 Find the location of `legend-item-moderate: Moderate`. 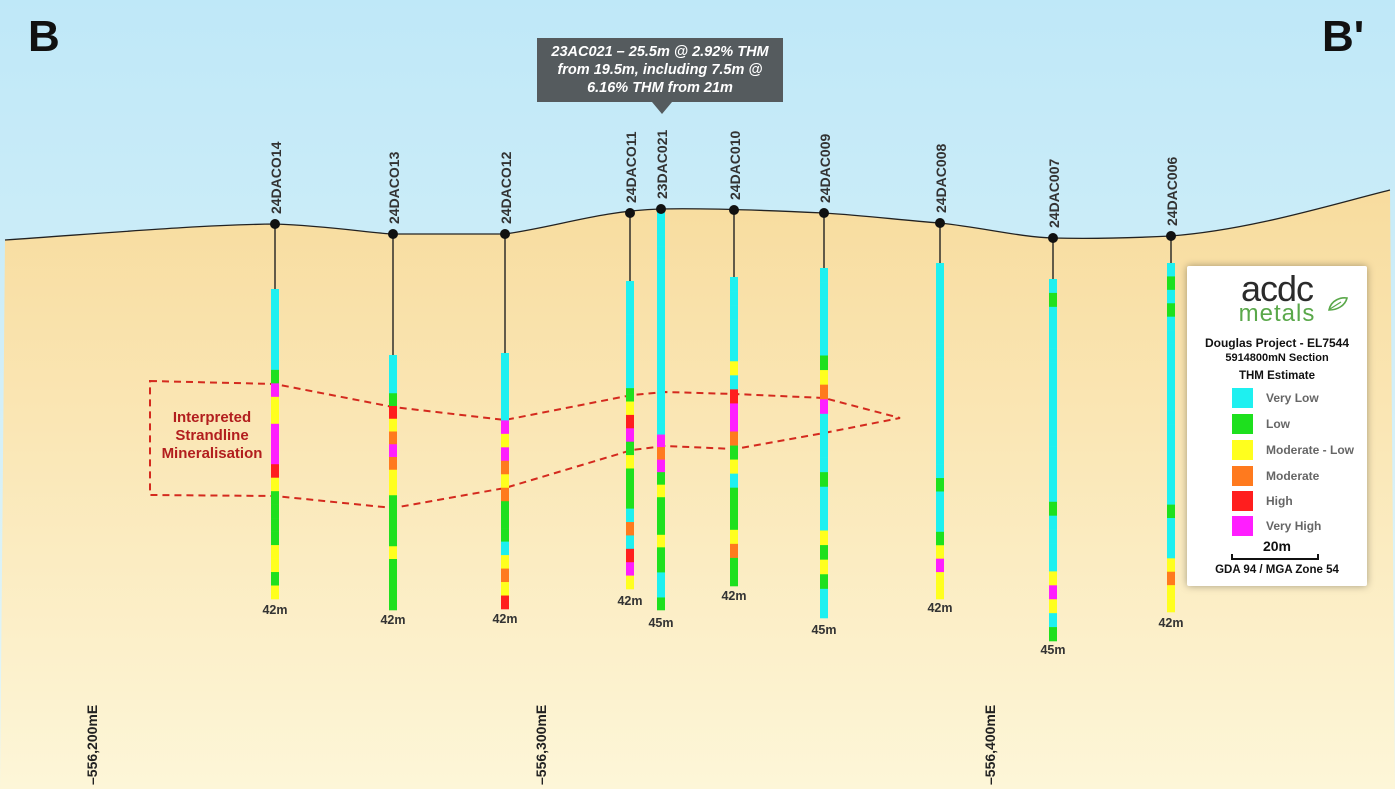

legend-item-moderate: Moderate is located at coordinates (1297, 476).